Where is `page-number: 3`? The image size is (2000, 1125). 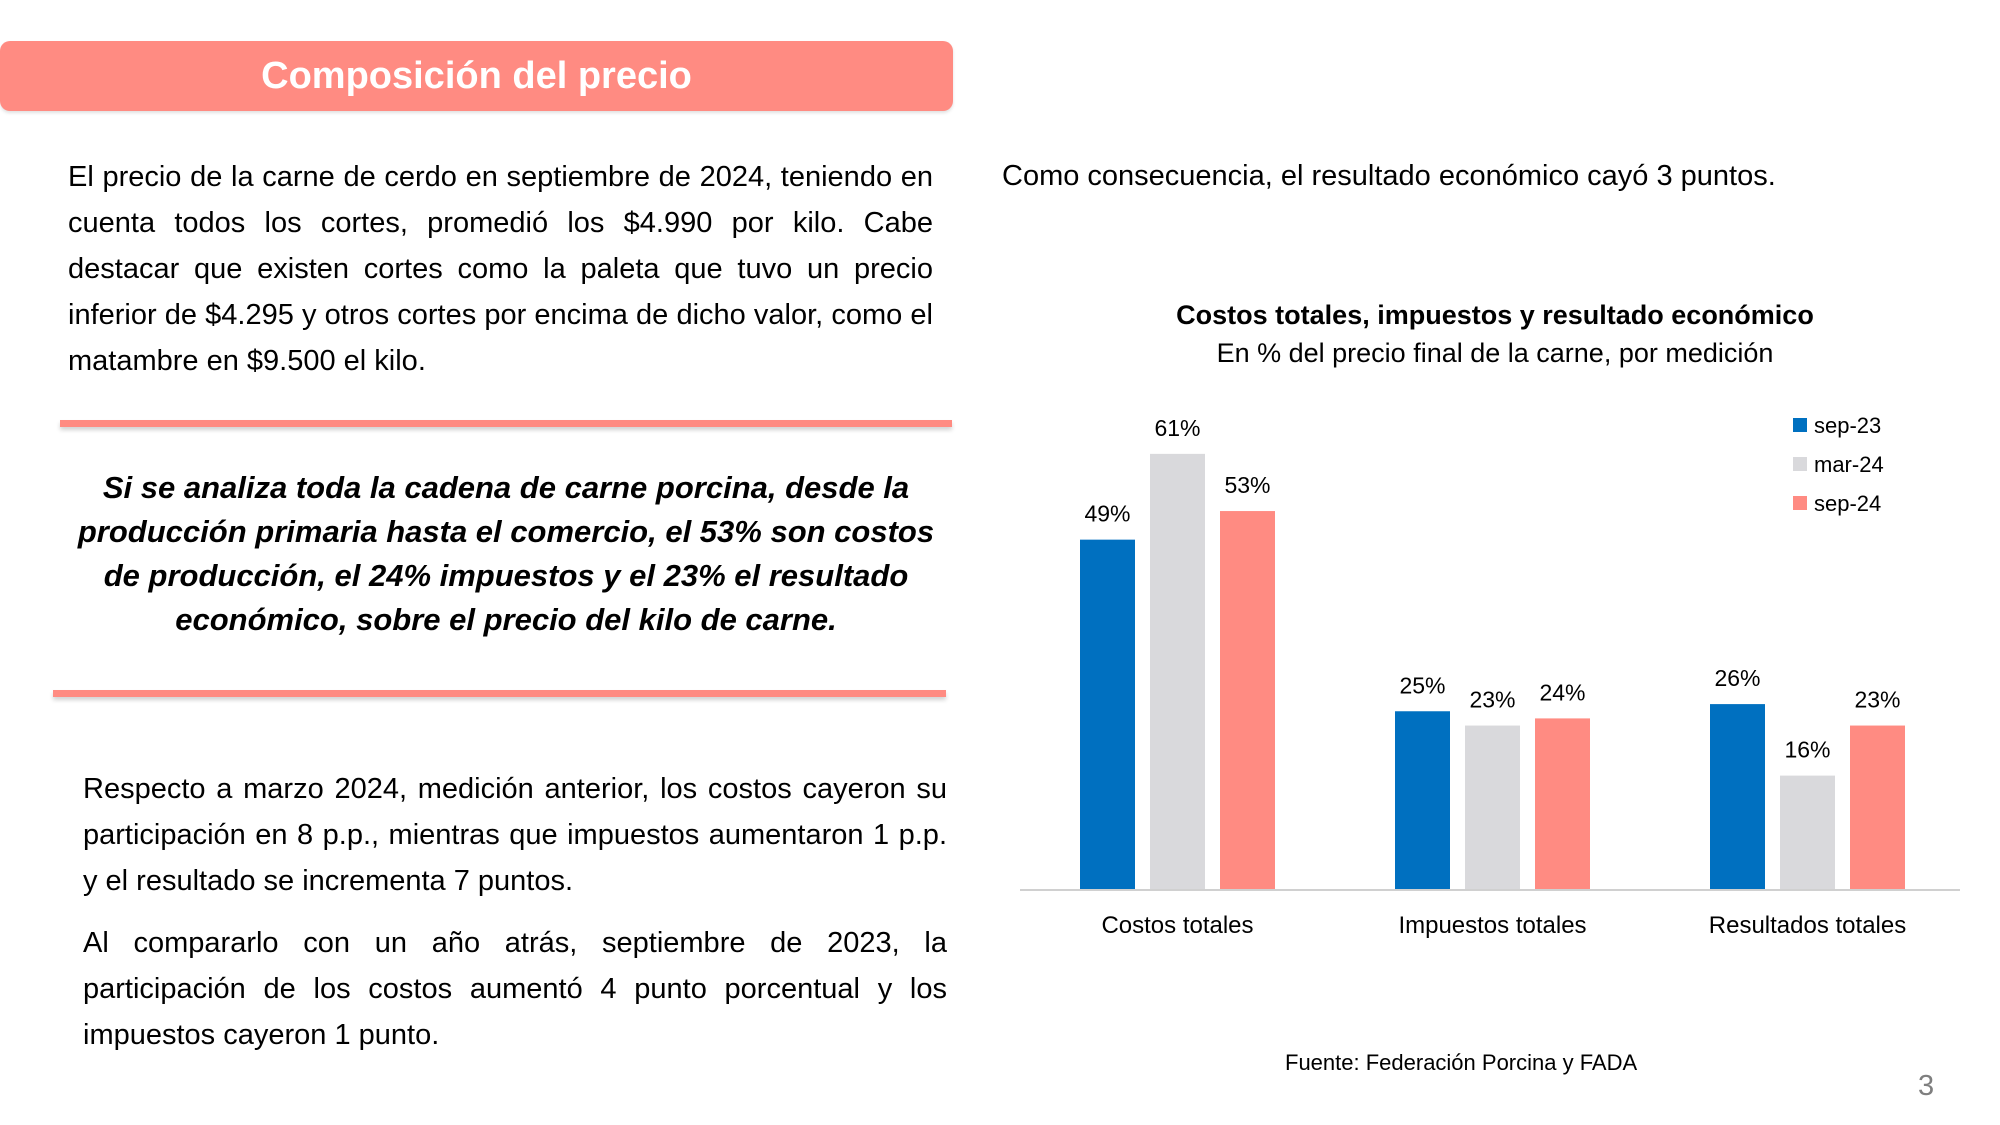 page-number: 3 is located at coordinates (1926, 1086).